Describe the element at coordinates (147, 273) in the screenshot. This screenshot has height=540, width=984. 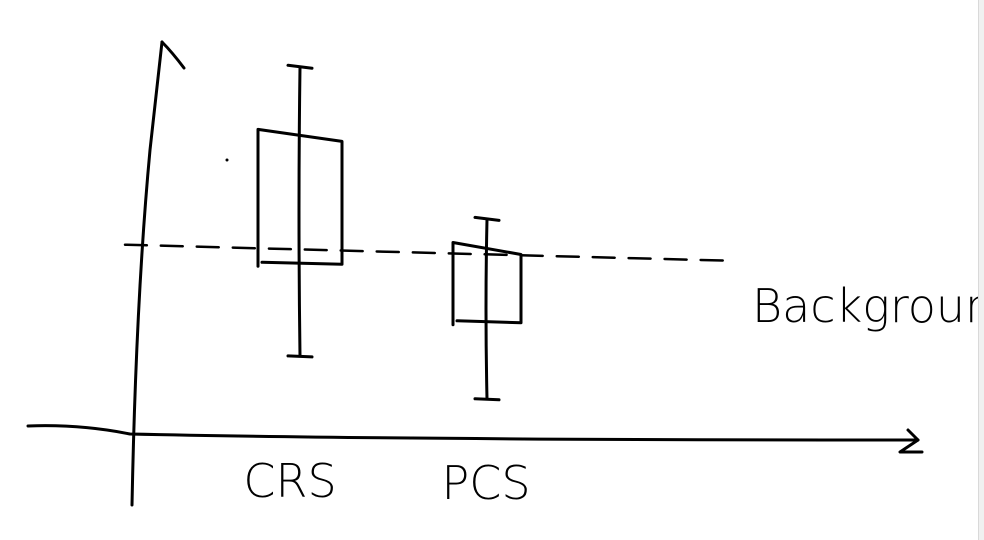
I see `y-axis` at that location.